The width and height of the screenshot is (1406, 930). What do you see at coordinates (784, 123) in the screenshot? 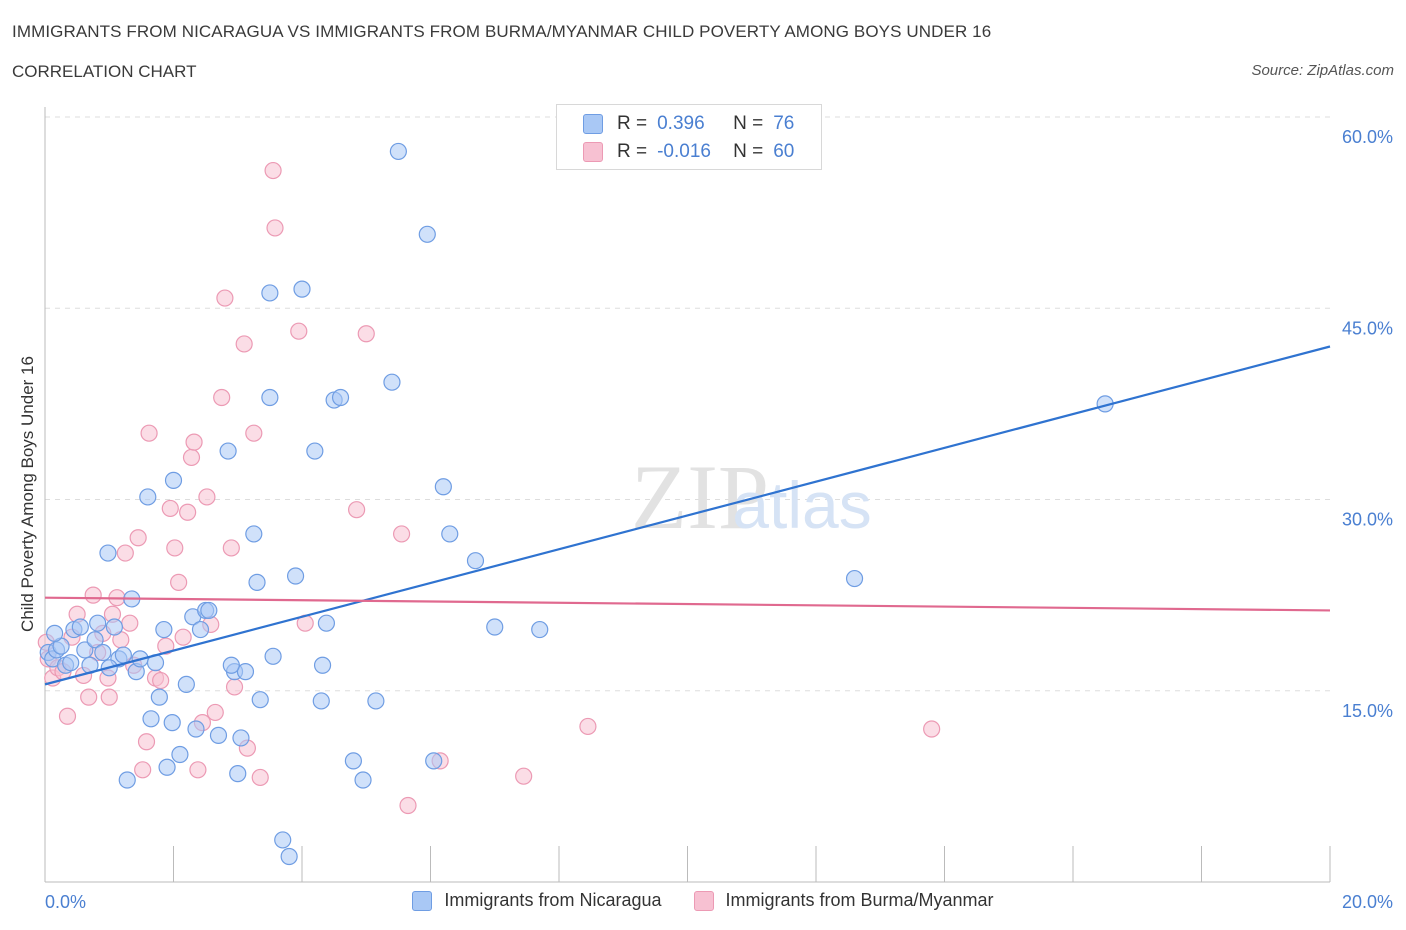
I see `legend-n-value: 76` at bounding box center [784, 123].